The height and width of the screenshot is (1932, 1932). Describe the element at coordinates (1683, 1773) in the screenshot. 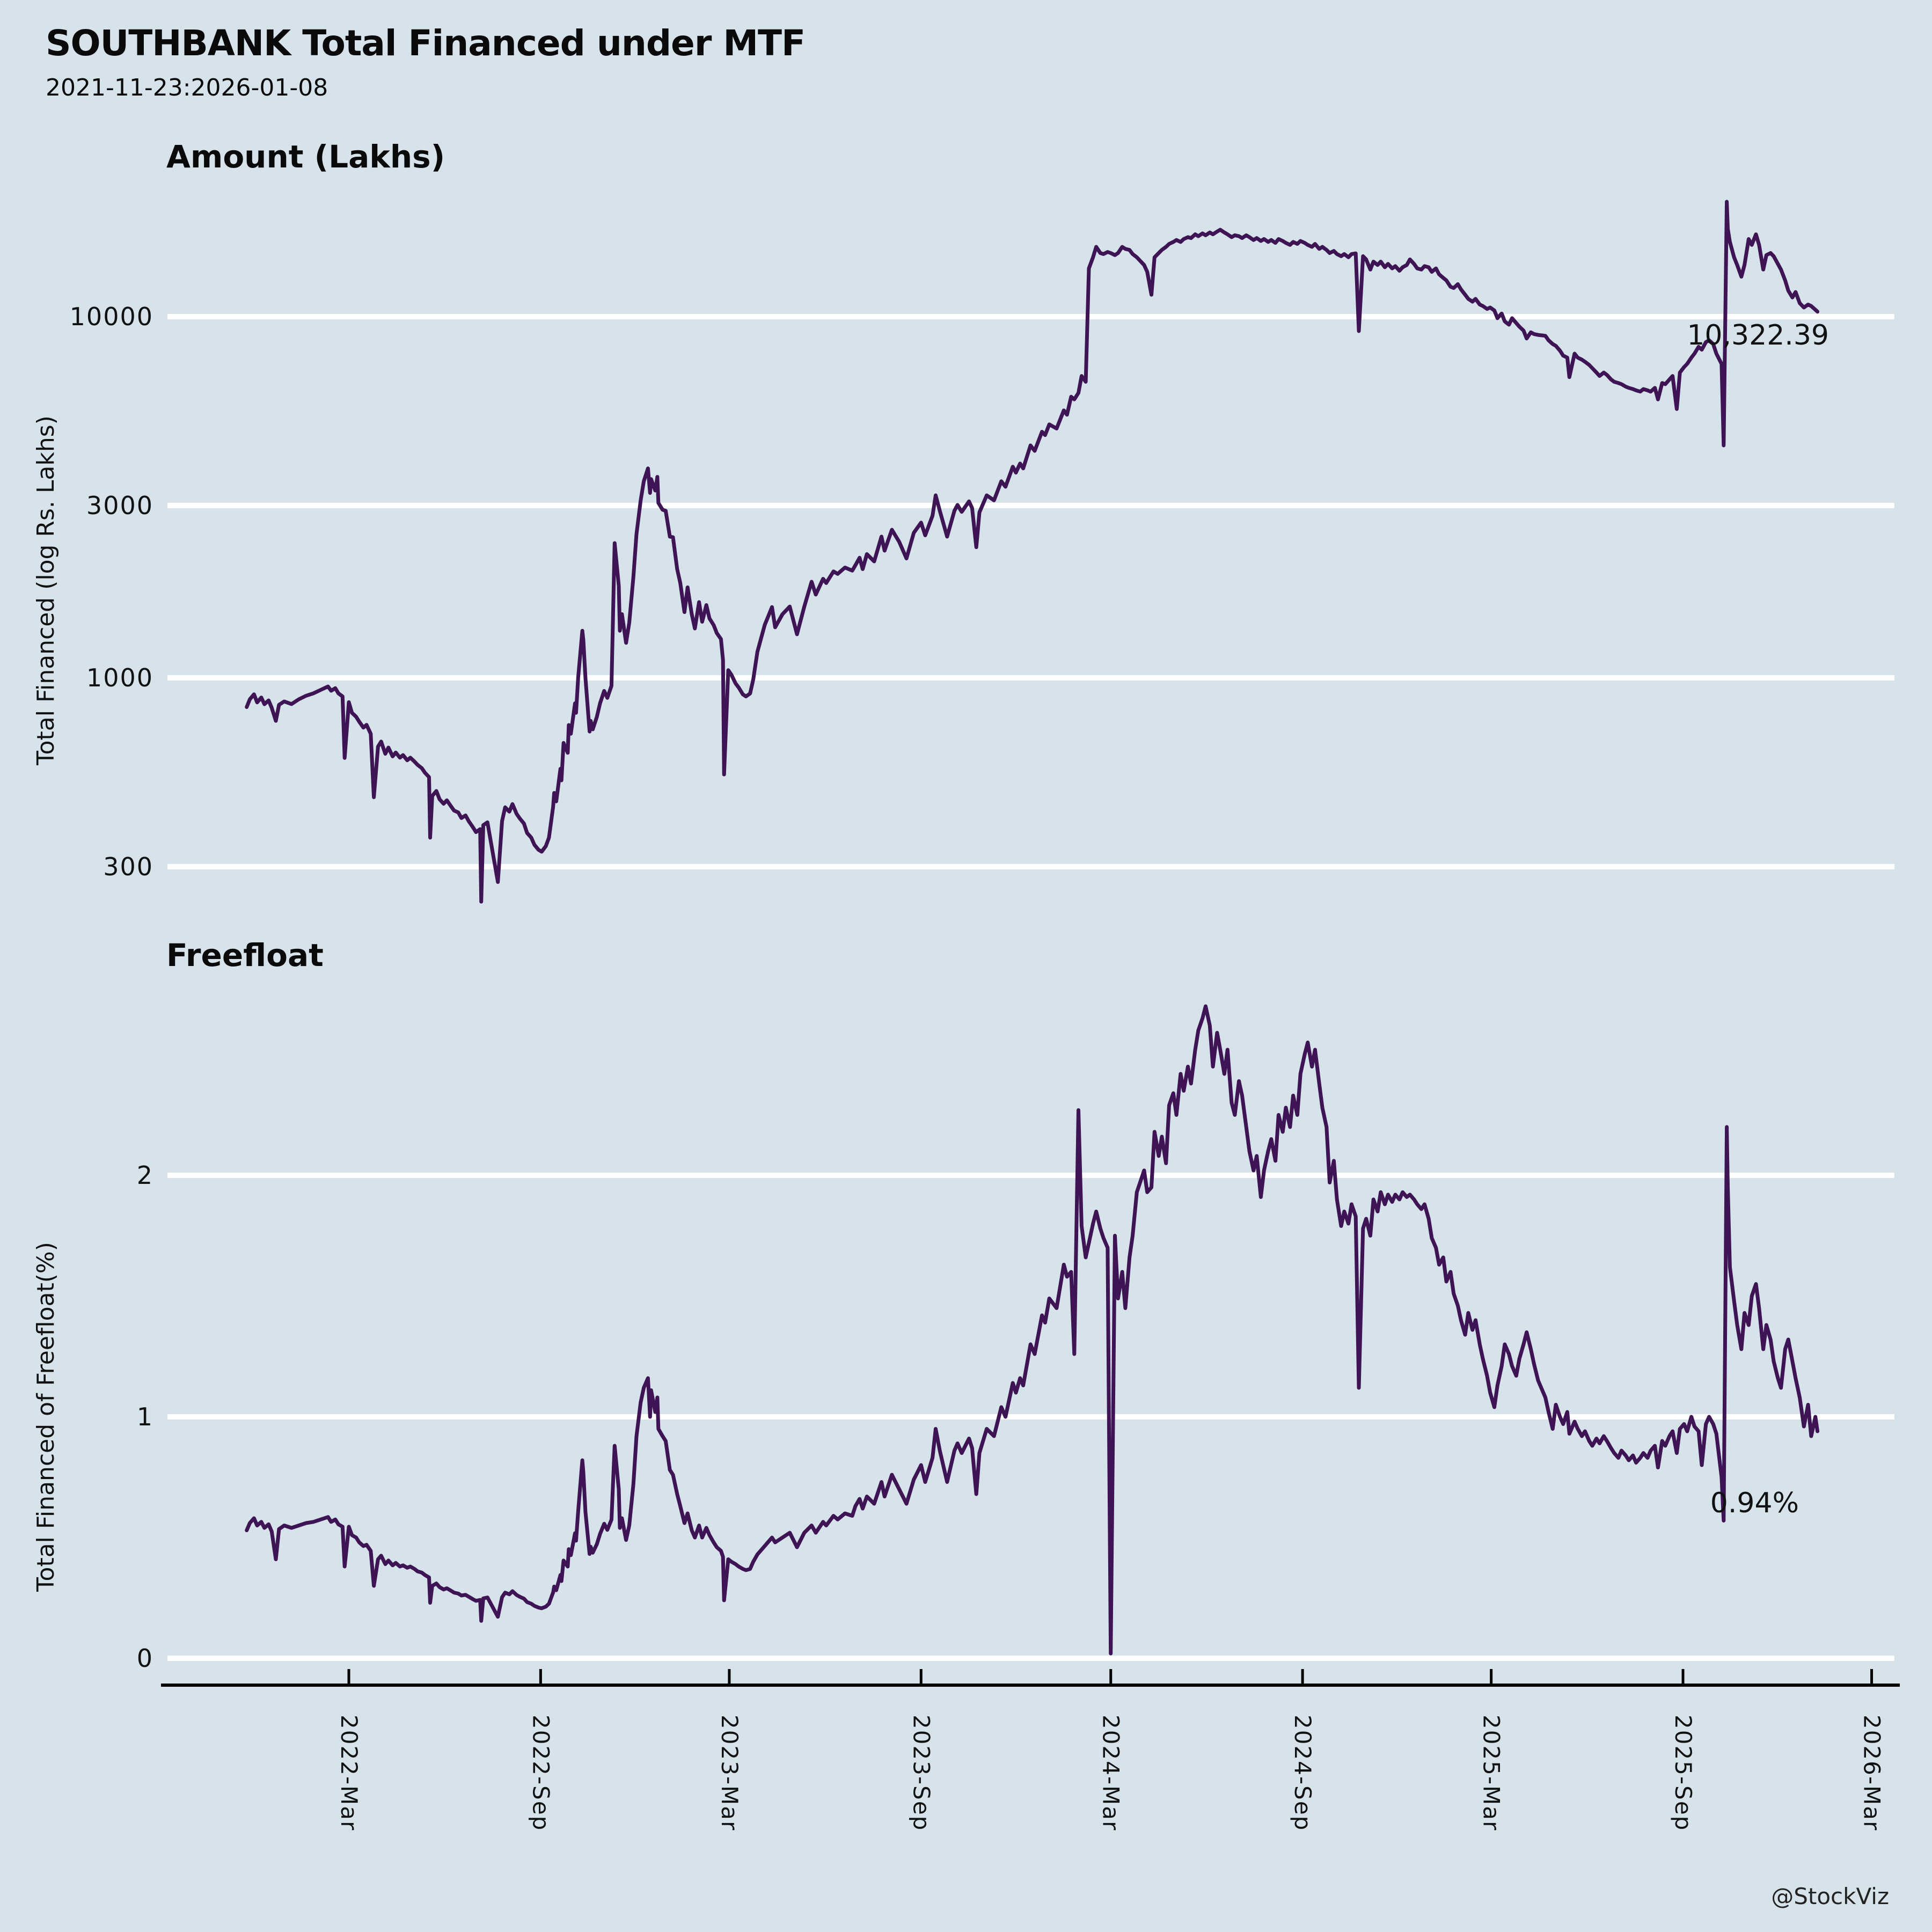

I see `xtick-label-2025-Sep: 2025-Sep` at that location.